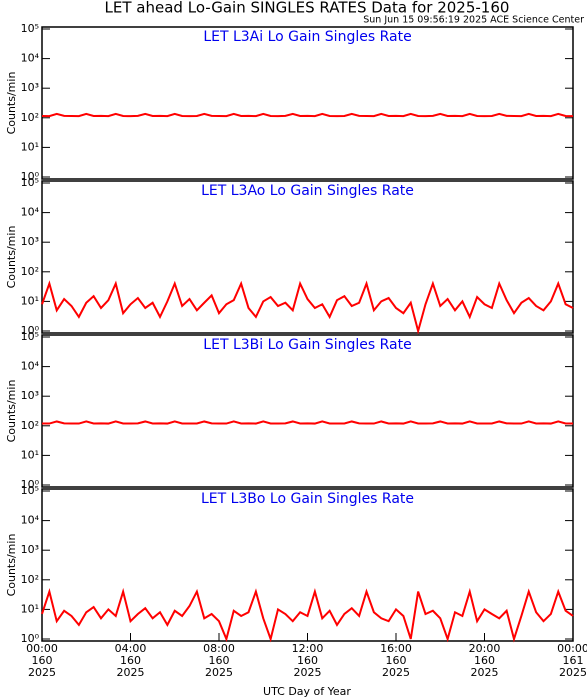  I want to click on x-tick-label: 00:00 160 2025, so click(42, 660).